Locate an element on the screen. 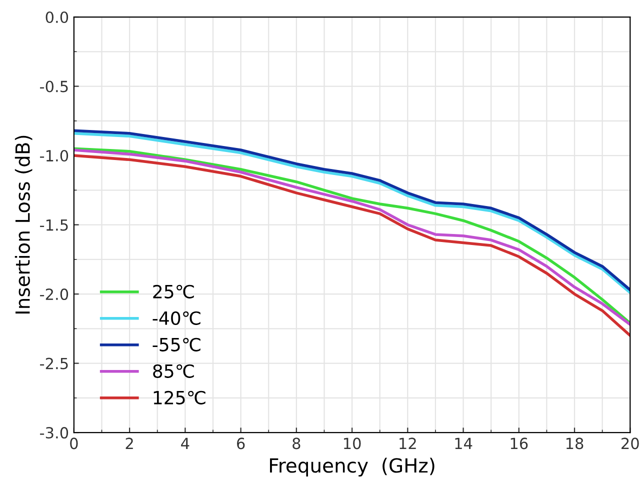  legend-label: -40℃ is located at coordinates (176, 318).